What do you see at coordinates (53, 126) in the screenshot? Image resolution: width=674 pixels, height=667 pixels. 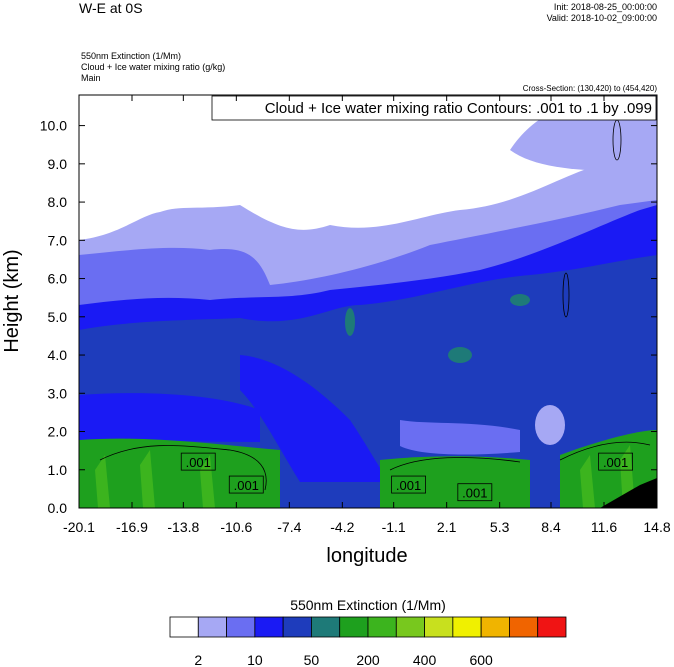 I see `y-tick-label: 10.0` at bounding box center [53, 126].